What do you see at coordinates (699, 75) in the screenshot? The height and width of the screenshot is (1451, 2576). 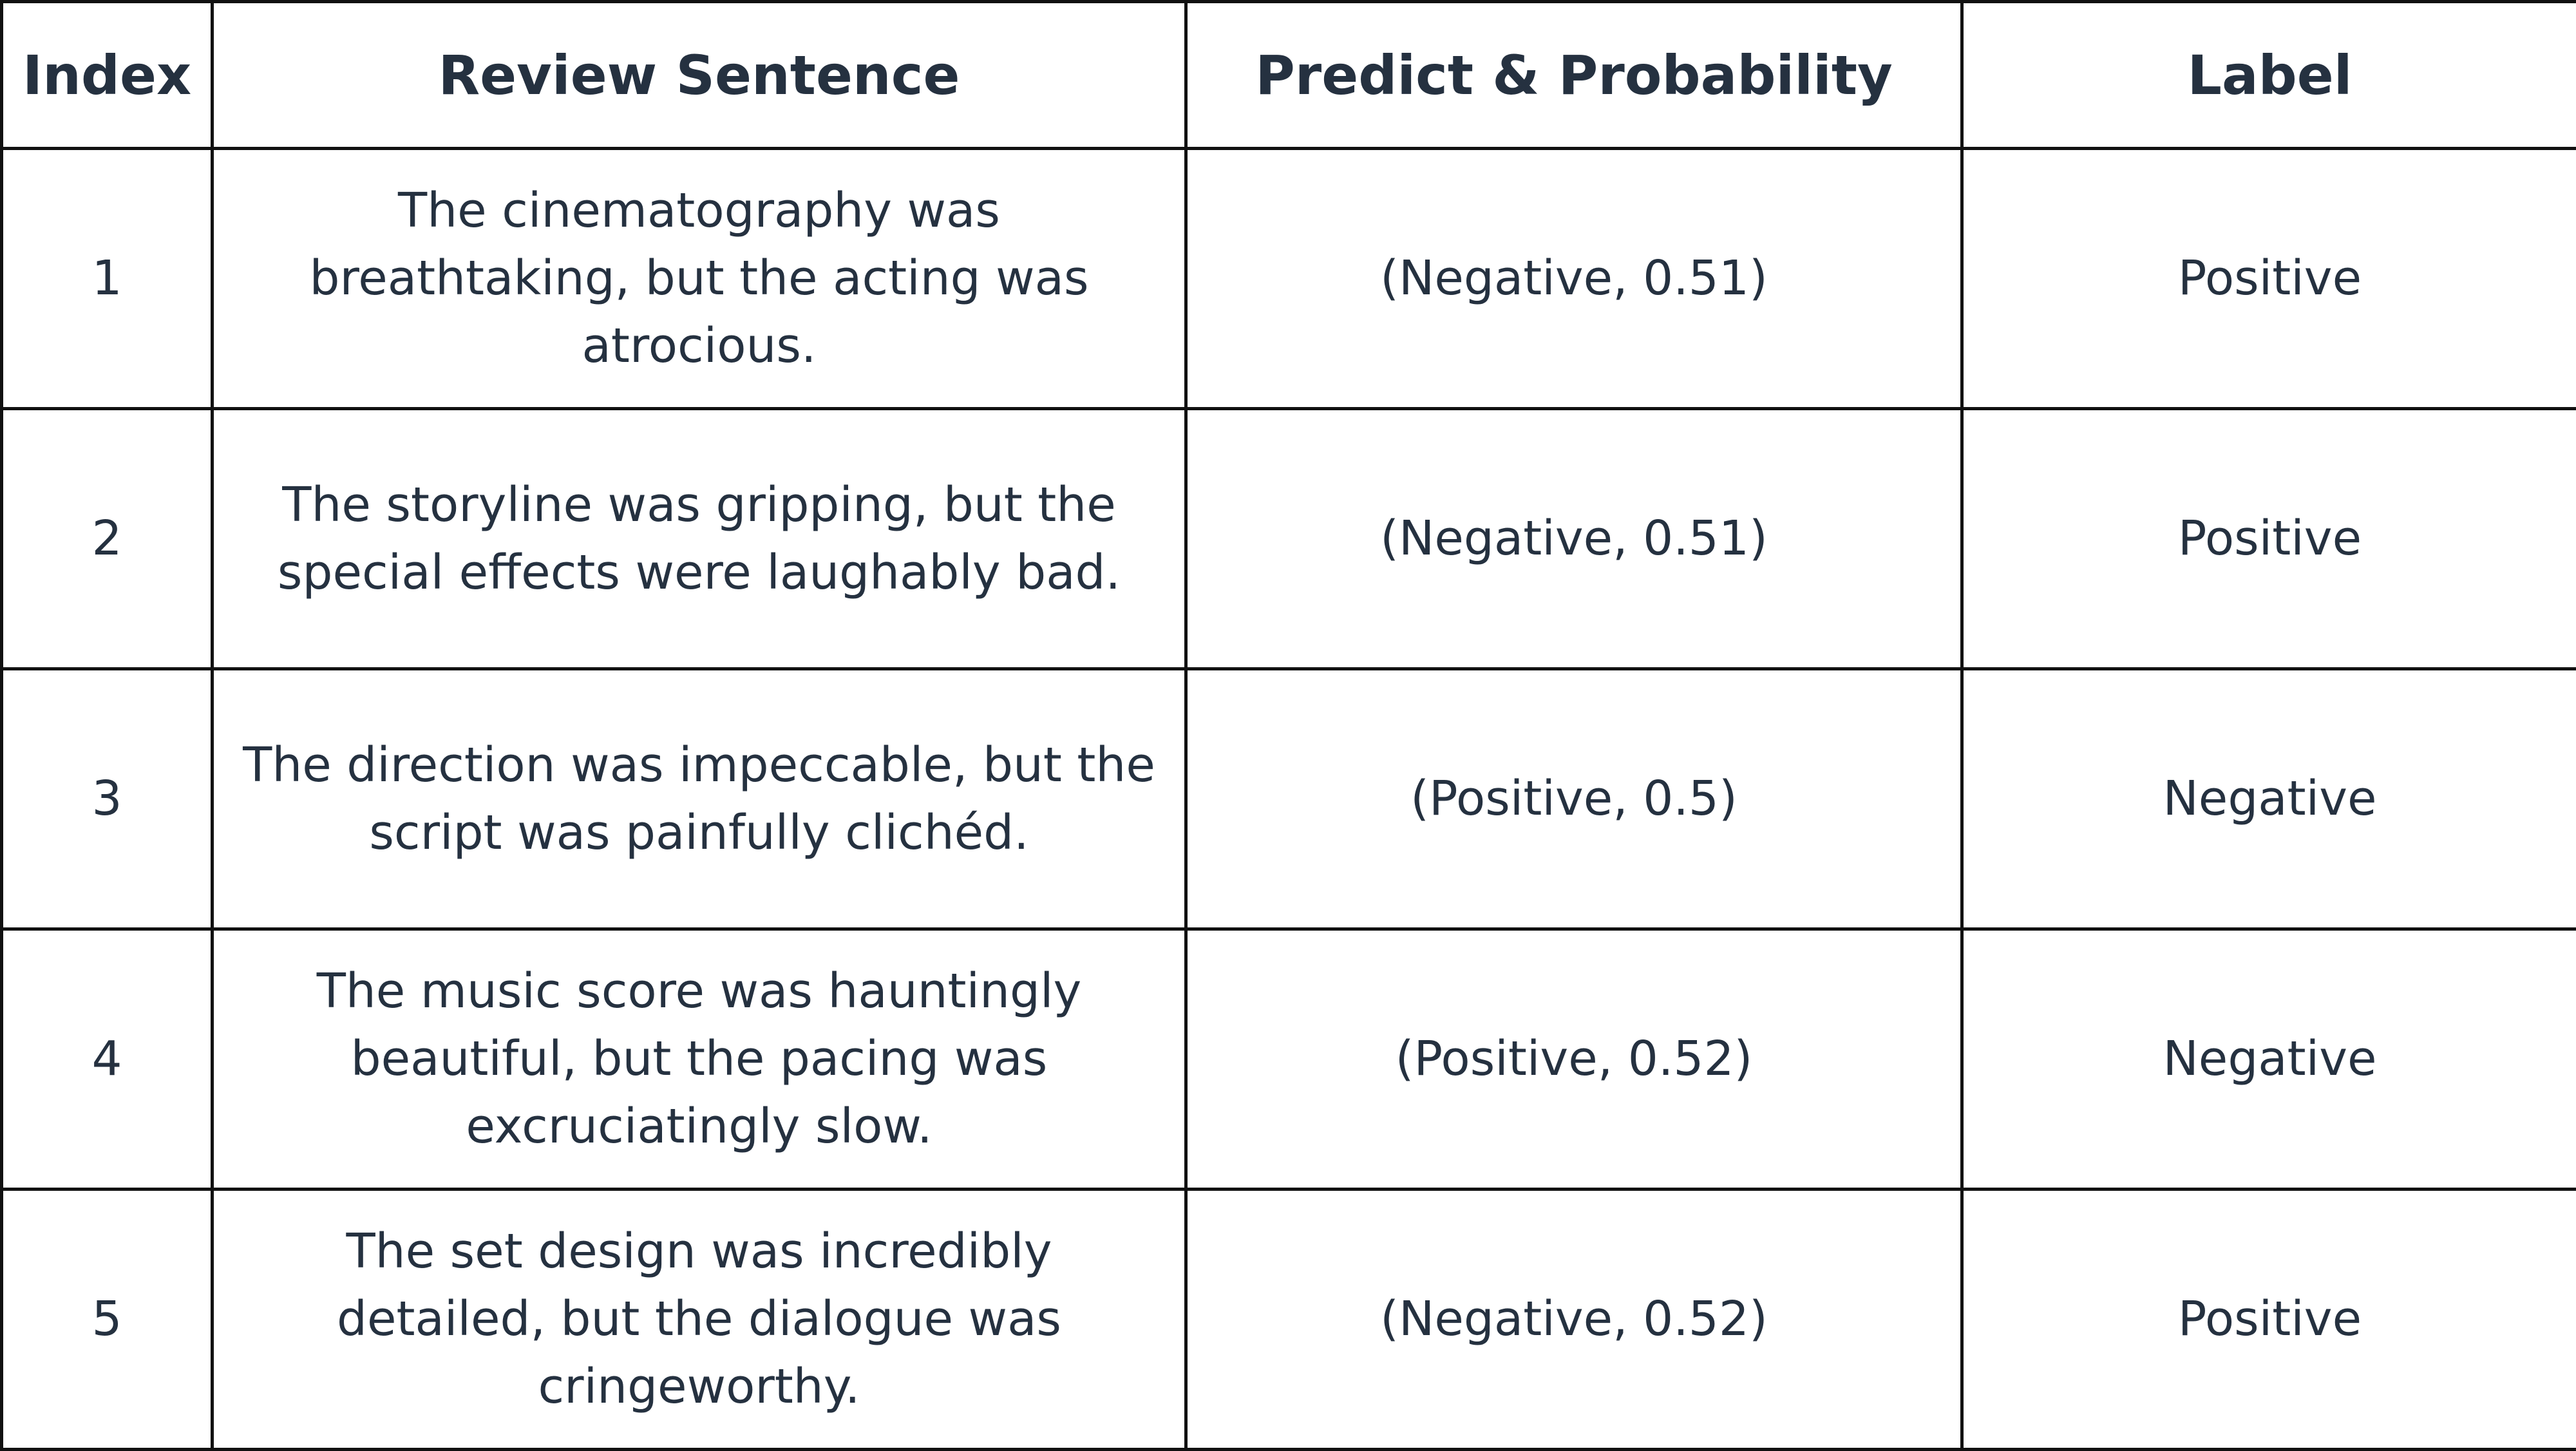 I see `header-review-sentence: Review Sentence` at bounding box center [699, 75].